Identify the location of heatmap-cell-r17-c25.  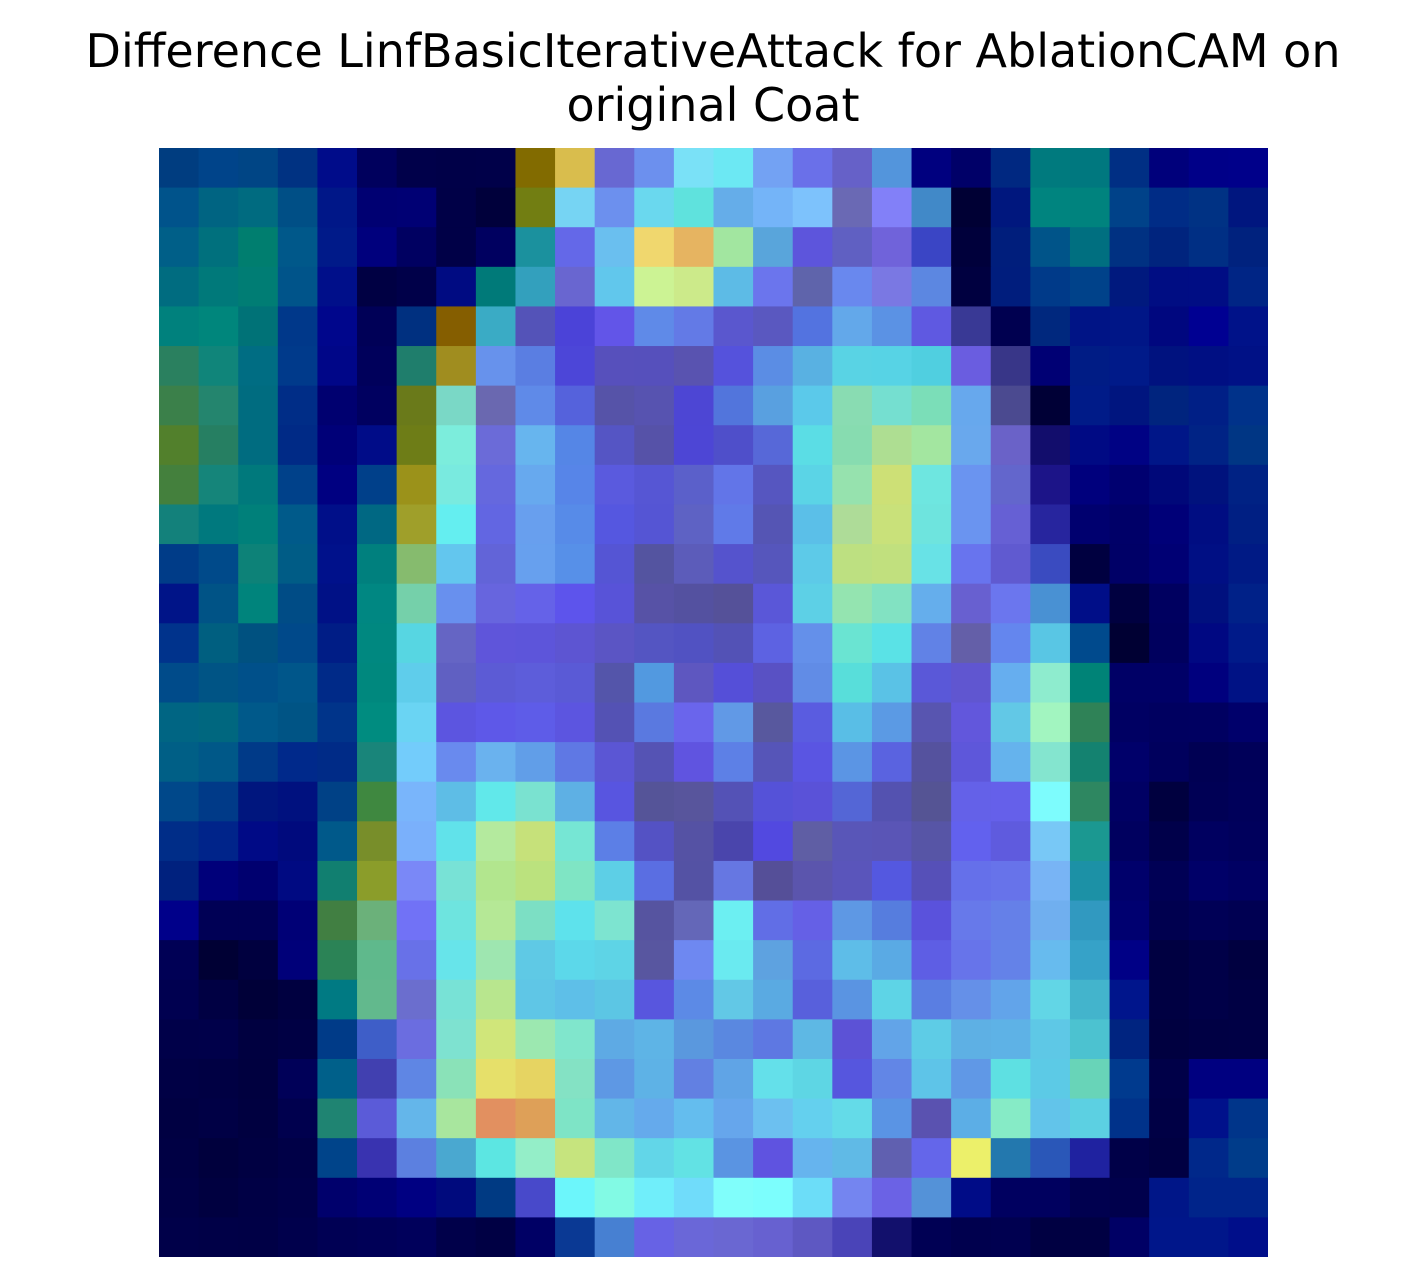
(1169, 841).